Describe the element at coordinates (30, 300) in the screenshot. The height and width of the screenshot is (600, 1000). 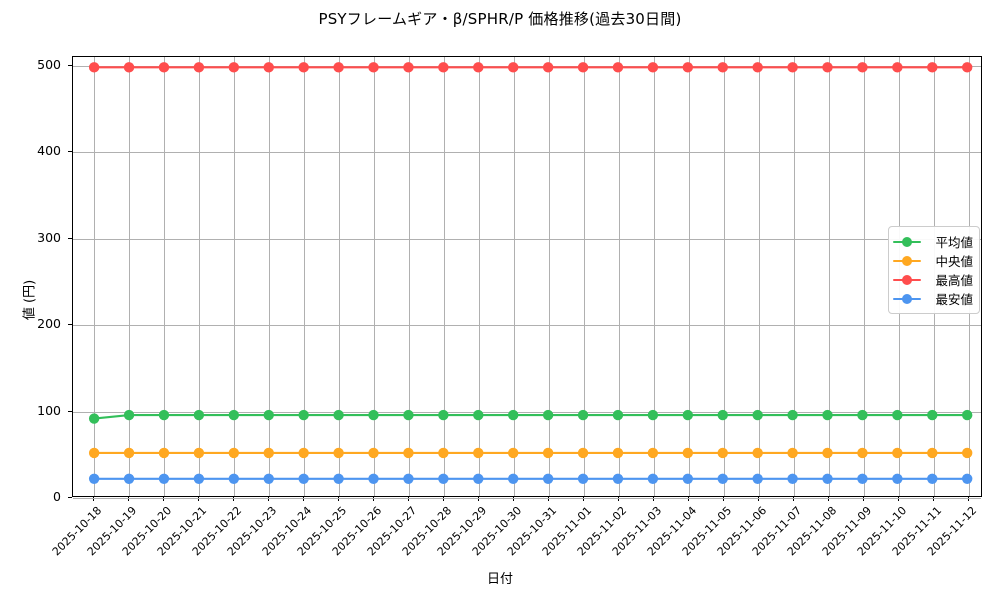
I see `y-axis-label: 値 (円)` at that location.